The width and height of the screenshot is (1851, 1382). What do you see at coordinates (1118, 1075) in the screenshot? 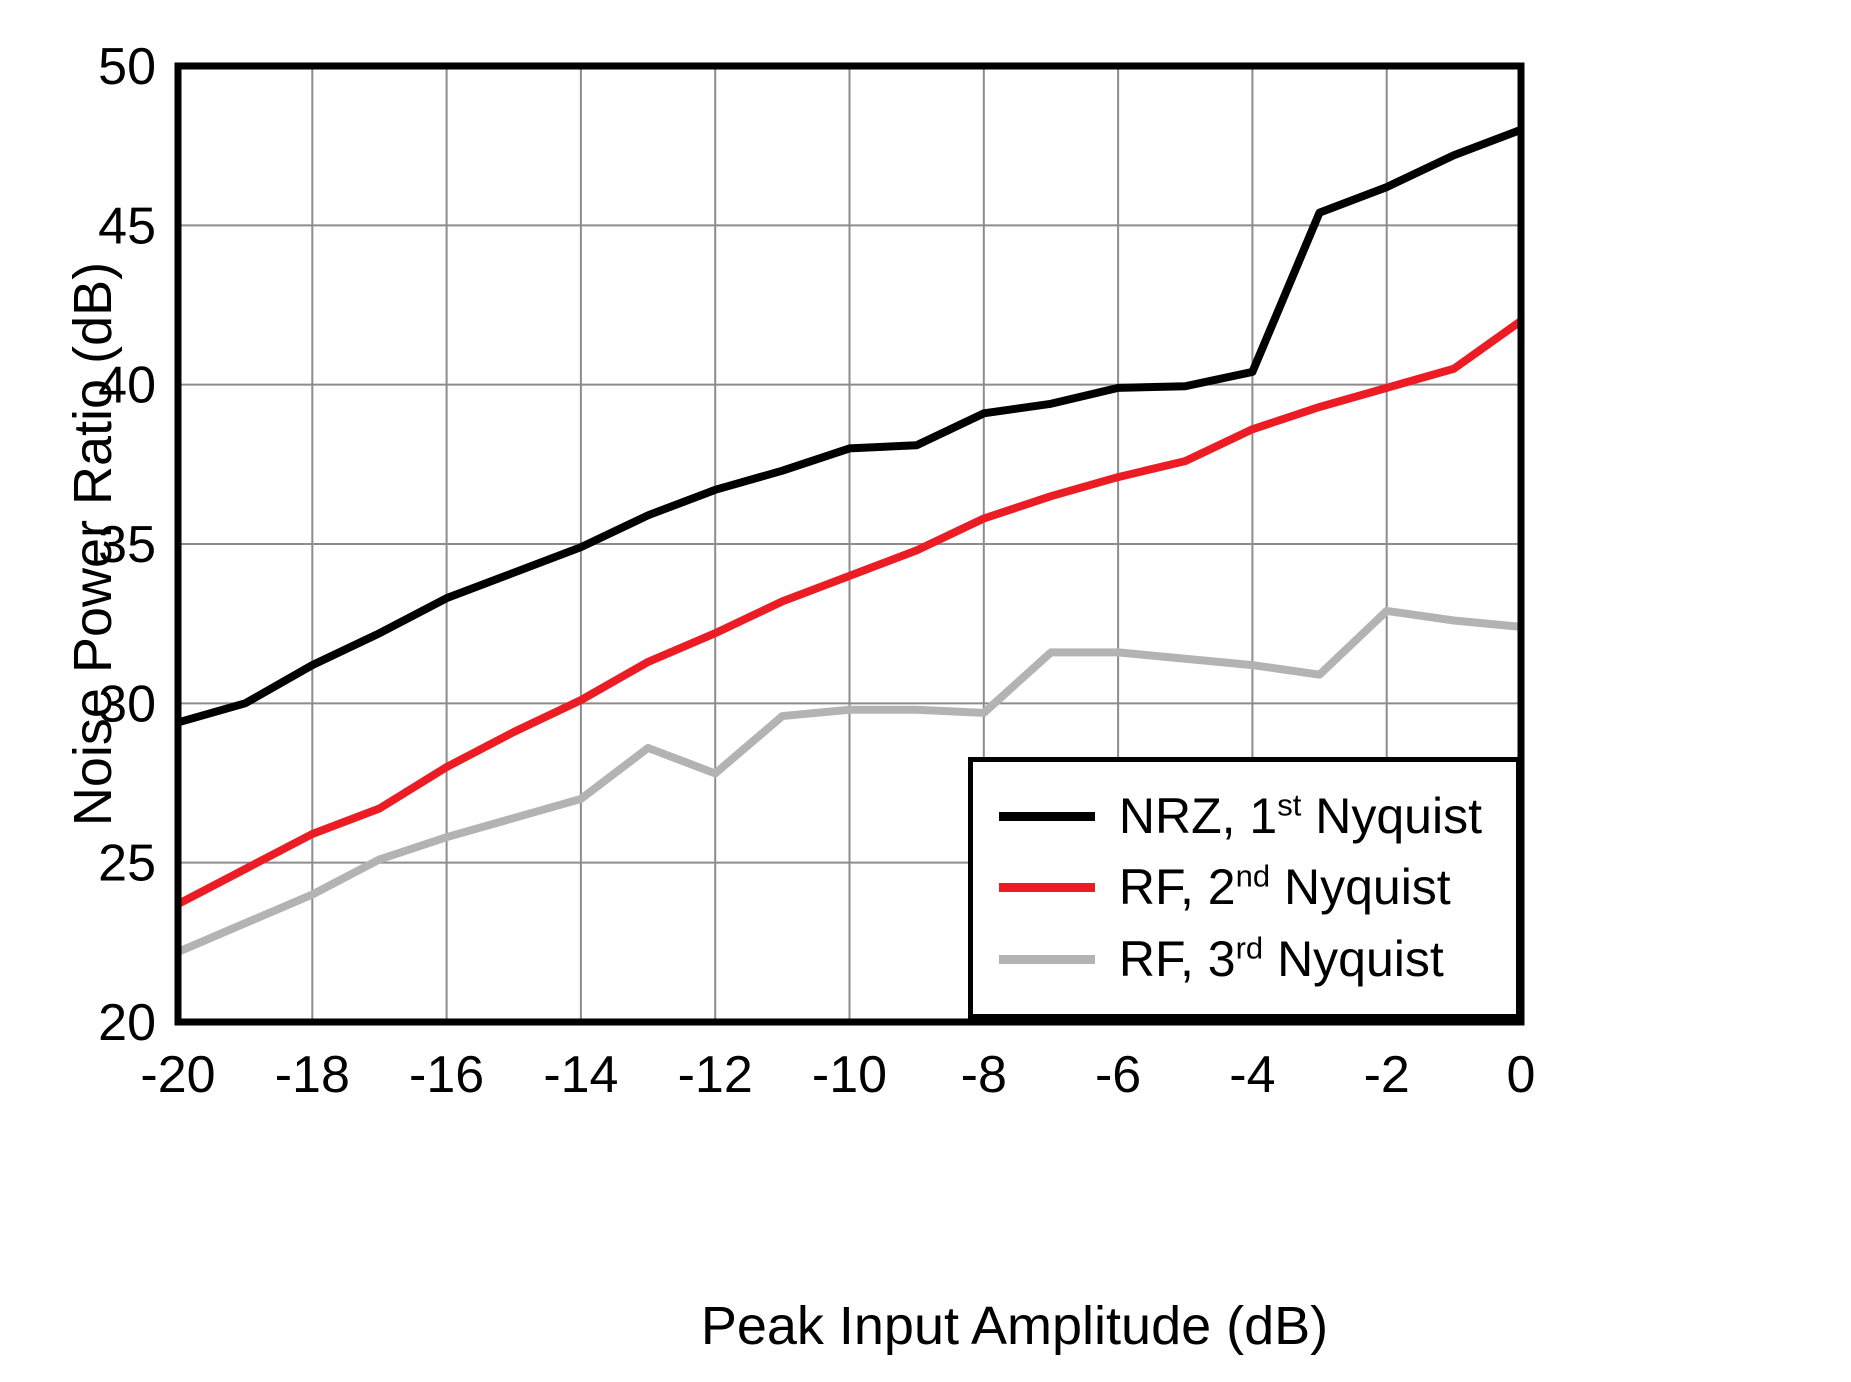
I see `x-tick-label: -6` at bounding box center [1118, 1075].